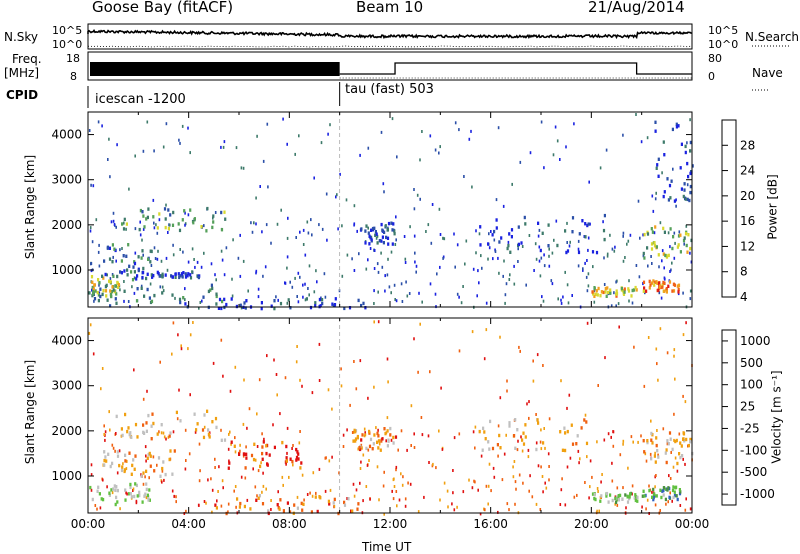  What do you see at coordinates (750, 428) in the screenshot?
I see `velocity-tick-label: -25` at bounding box center [750, 428].